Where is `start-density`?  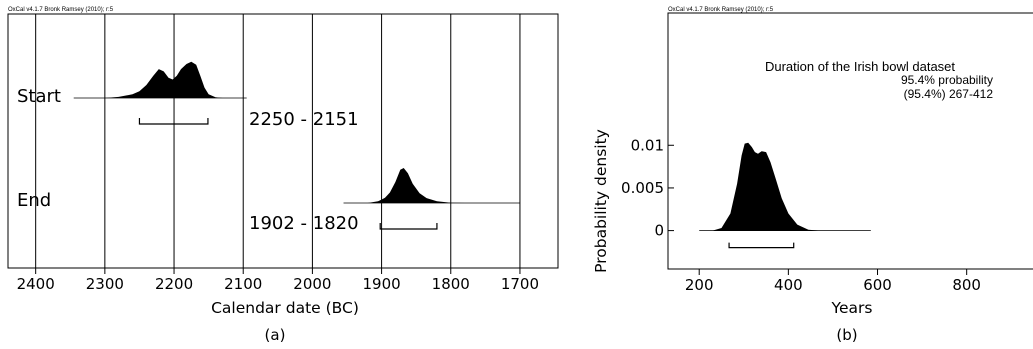
start-density is located at coordinates (163, 79).